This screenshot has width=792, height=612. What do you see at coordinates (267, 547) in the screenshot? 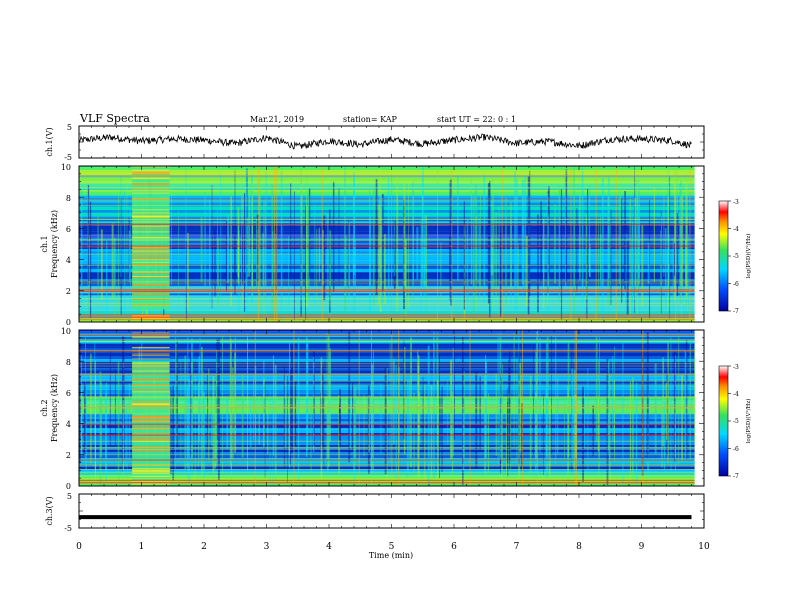
I see `xtick-3: 3` at bounding box center [267, 547].